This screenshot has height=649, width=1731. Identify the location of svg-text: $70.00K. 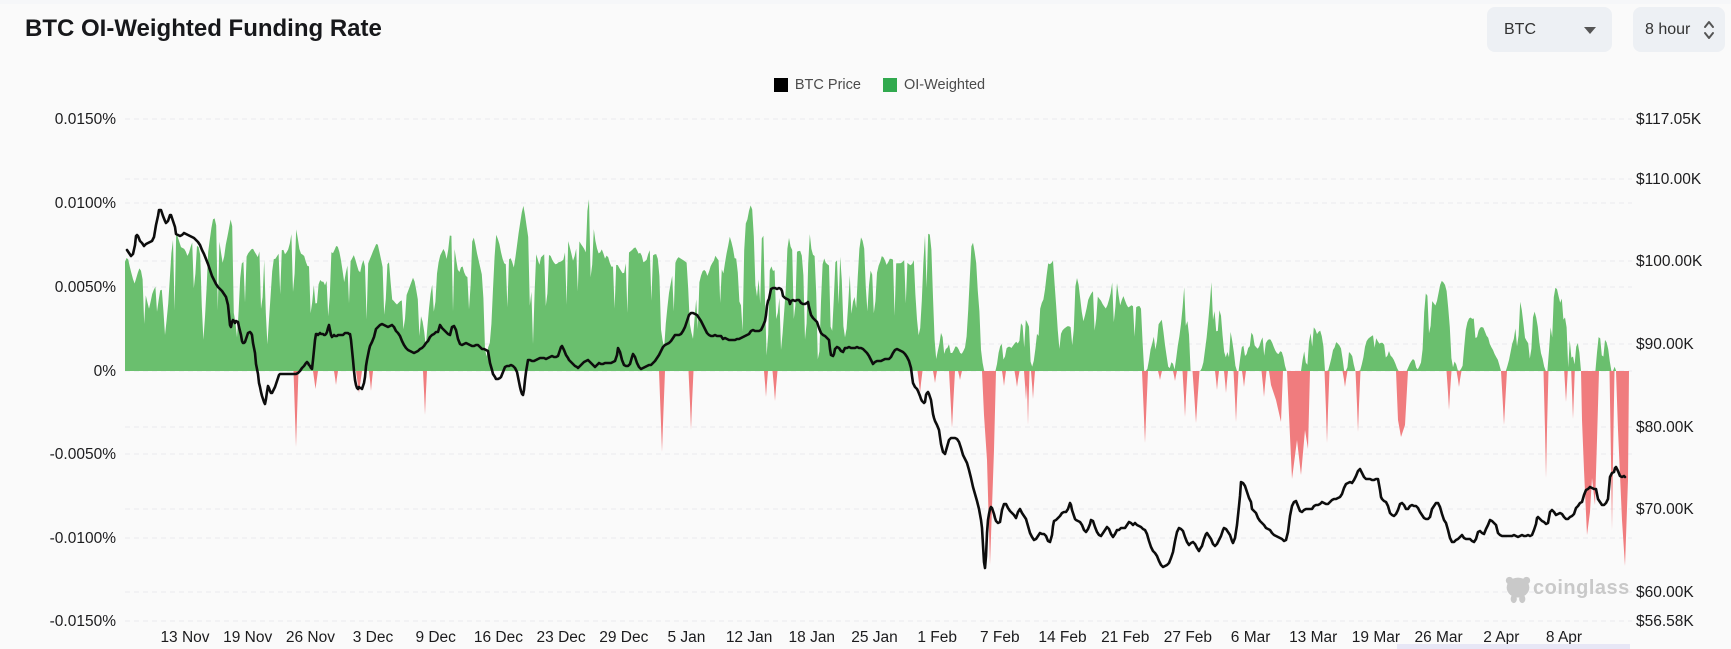
(1665, 509).